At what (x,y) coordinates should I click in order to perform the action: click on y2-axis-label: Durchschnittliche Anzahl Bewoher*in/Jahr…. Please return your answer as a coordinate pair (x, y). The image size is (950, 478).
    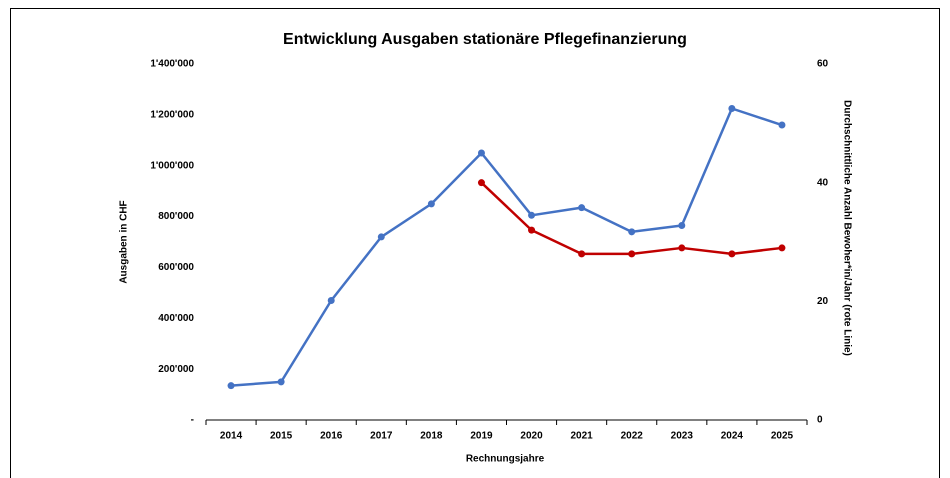
    Looking at the image, I should click on (846, 228).